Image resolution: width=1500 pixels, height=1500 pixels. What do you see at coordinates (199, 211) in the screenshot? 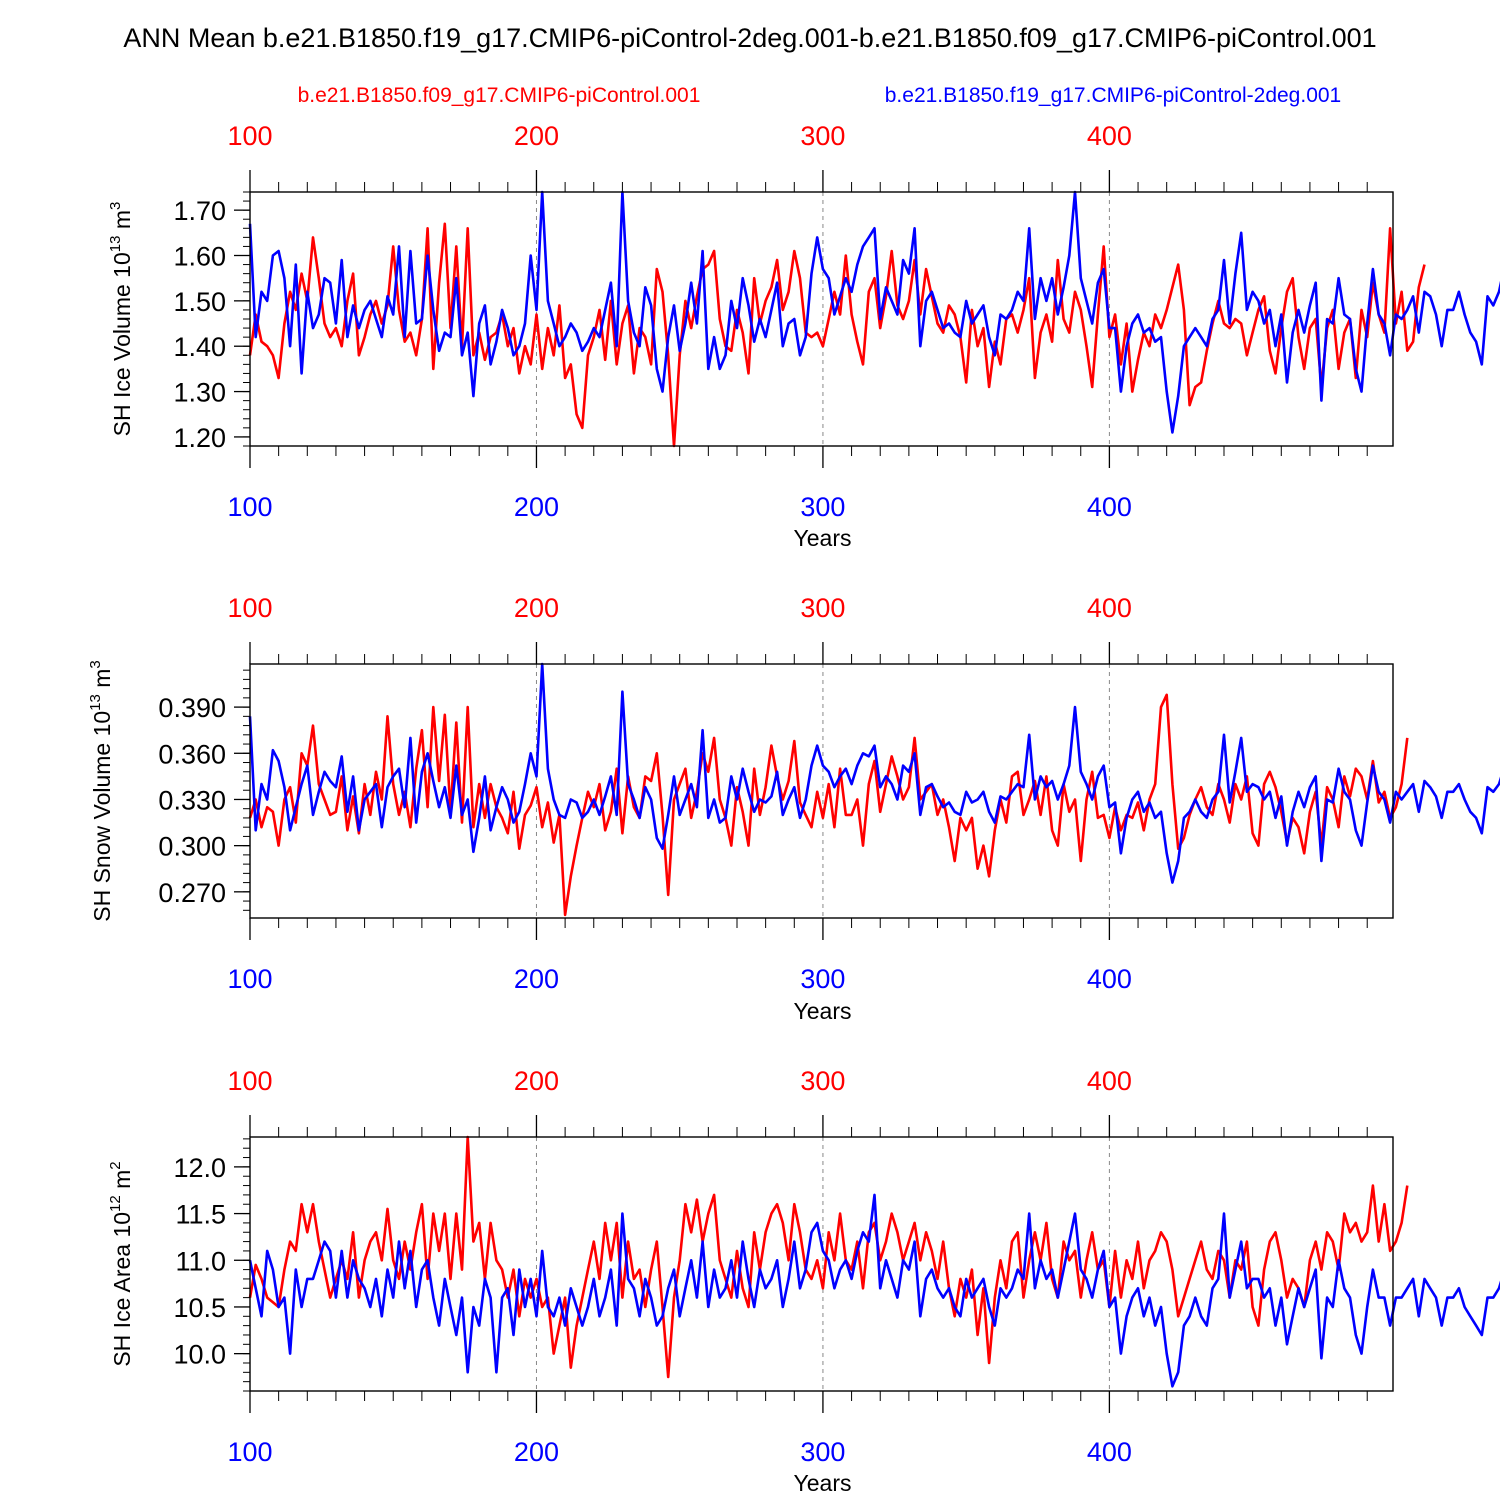
I see `y-tick-label: 1.70` at bounding box center [199, 211].